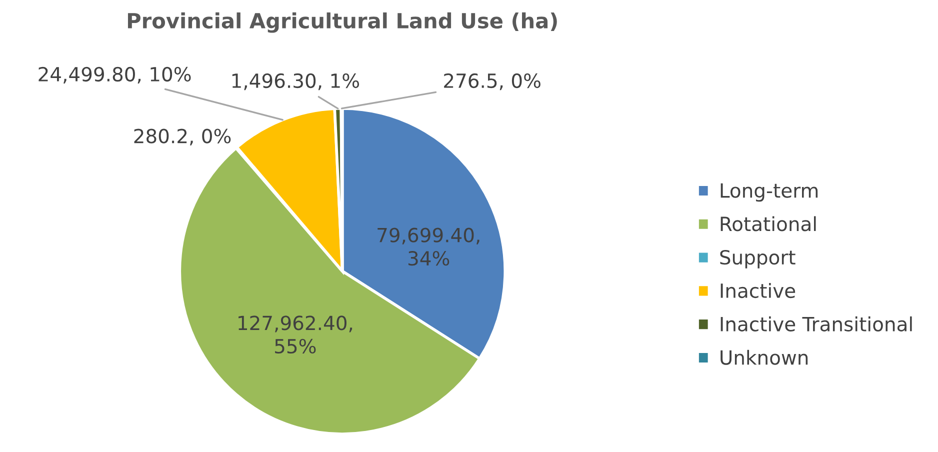 The height and width of the screenshot is (452, 938). I want to click on chart-title: Provincial Agricultural Land Use (ha), so click(342, 22).